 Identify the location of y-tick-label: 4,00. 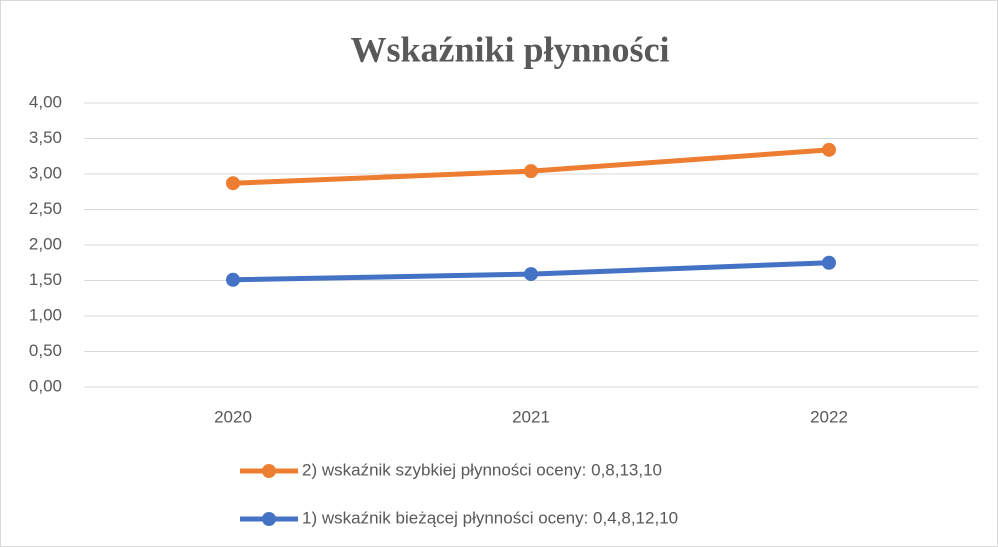
(45, 101).